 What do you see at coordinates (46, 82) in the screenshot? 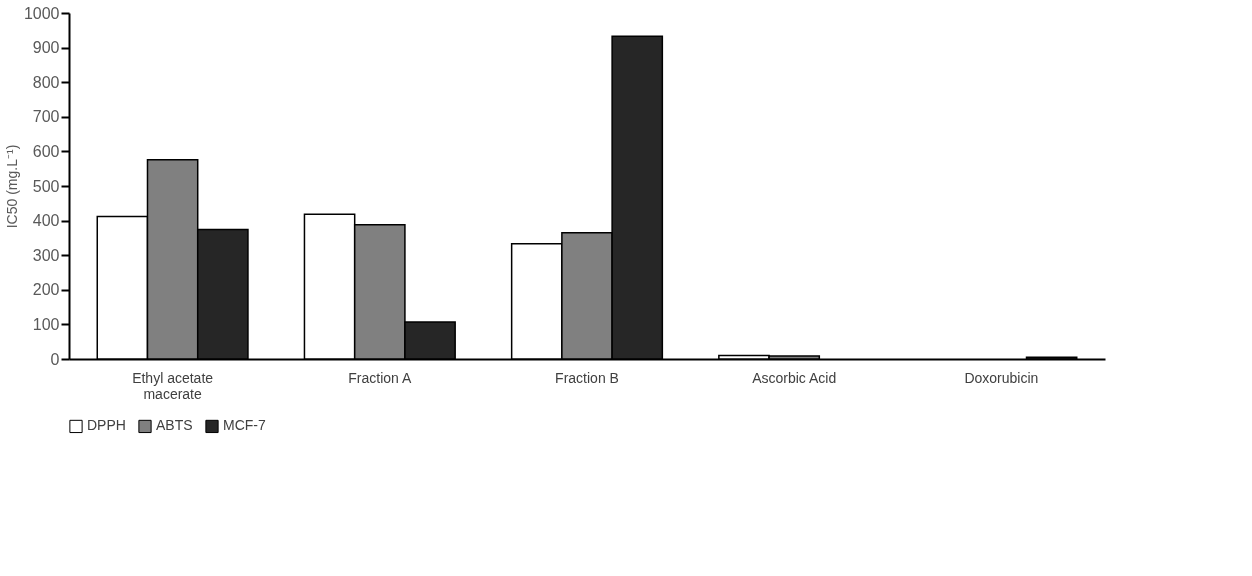
I see `y-tick-label: 800` at bounding box center [46, 82].